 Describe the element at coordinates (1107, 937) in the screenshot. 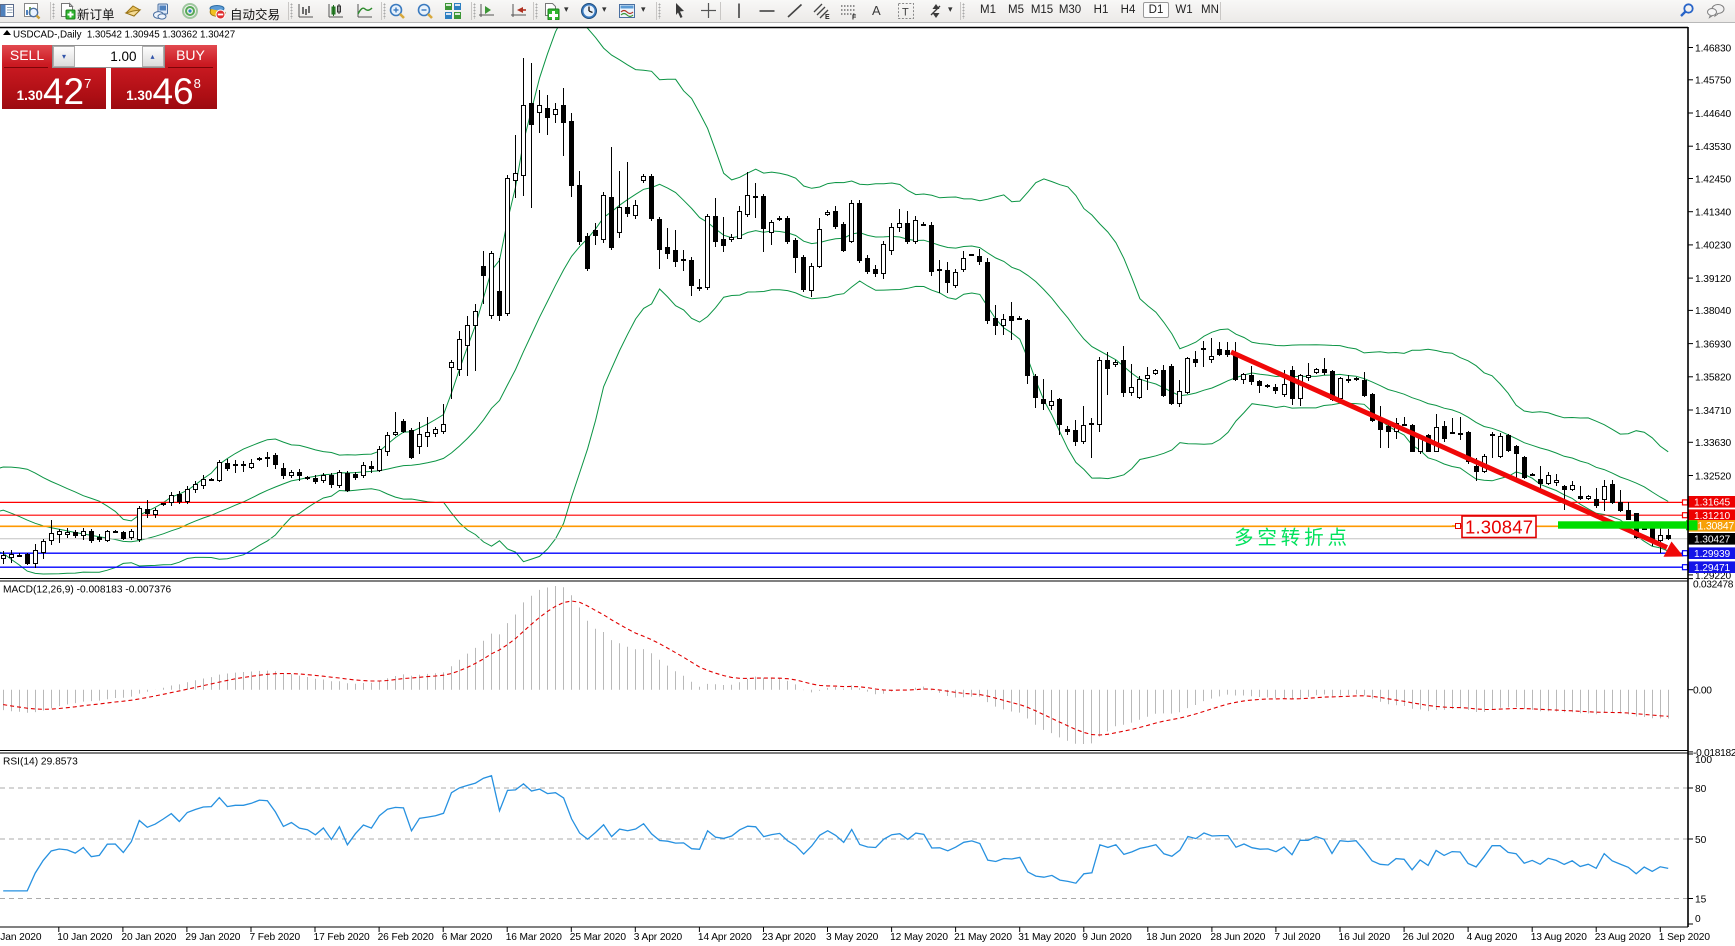

I see `svg-text: 9 Jun 2020` at that location.